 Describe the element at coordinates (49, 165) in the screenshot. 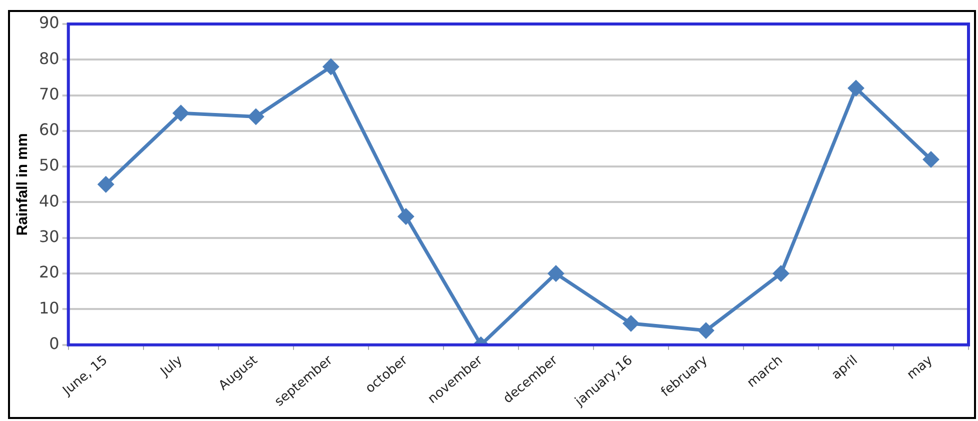

I see `y-tick-label: 50` at that location.